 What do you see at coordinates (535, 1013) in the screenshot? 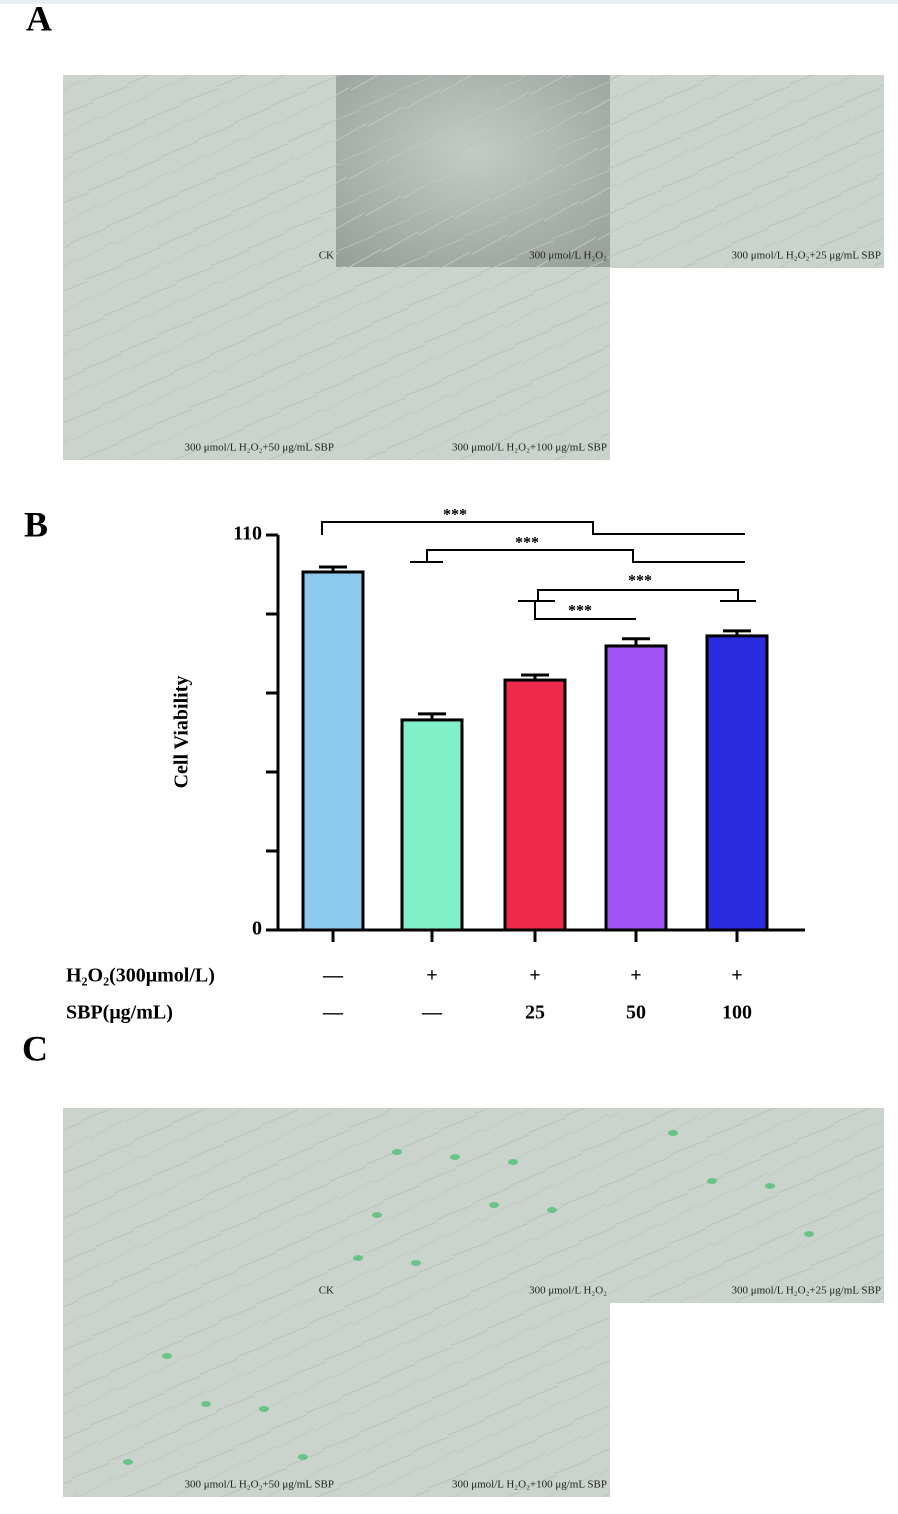
I see `row-value: 25` at bounding box center [535, 1013].